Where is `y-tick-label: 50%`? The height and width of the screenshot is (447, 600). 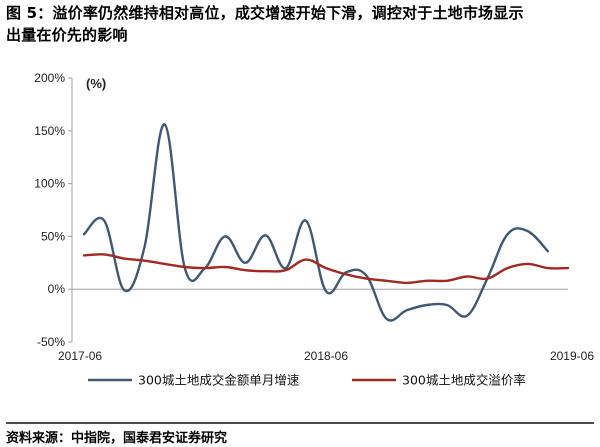 y-tick-label: 50% is located at coordinates (53, 236).